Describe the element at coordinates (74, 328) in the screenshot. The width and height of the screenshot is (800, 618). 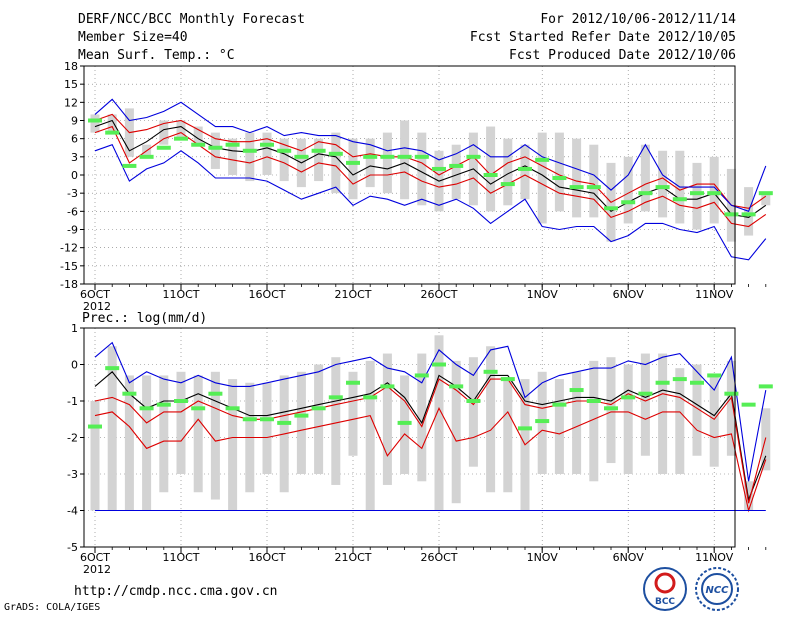
I see `y-tick-label: 1` at that location.